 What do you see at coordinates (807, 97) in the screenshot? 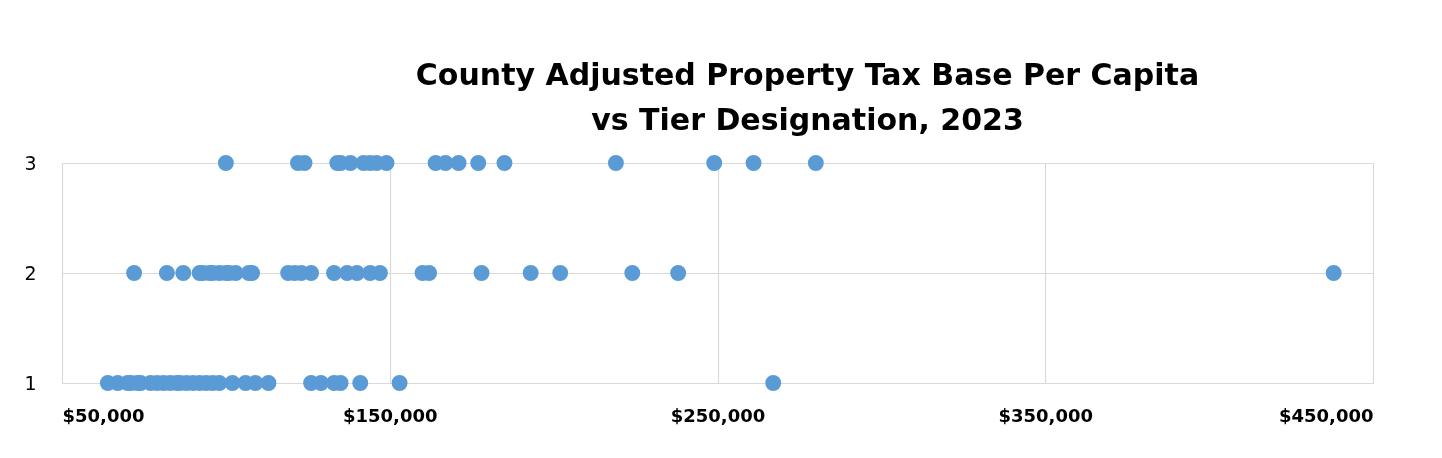
I see `chart-title: County Adjusted Property Tax Base Per Capita vs Tier Designation, 2023` at bounding box center [807, 97].